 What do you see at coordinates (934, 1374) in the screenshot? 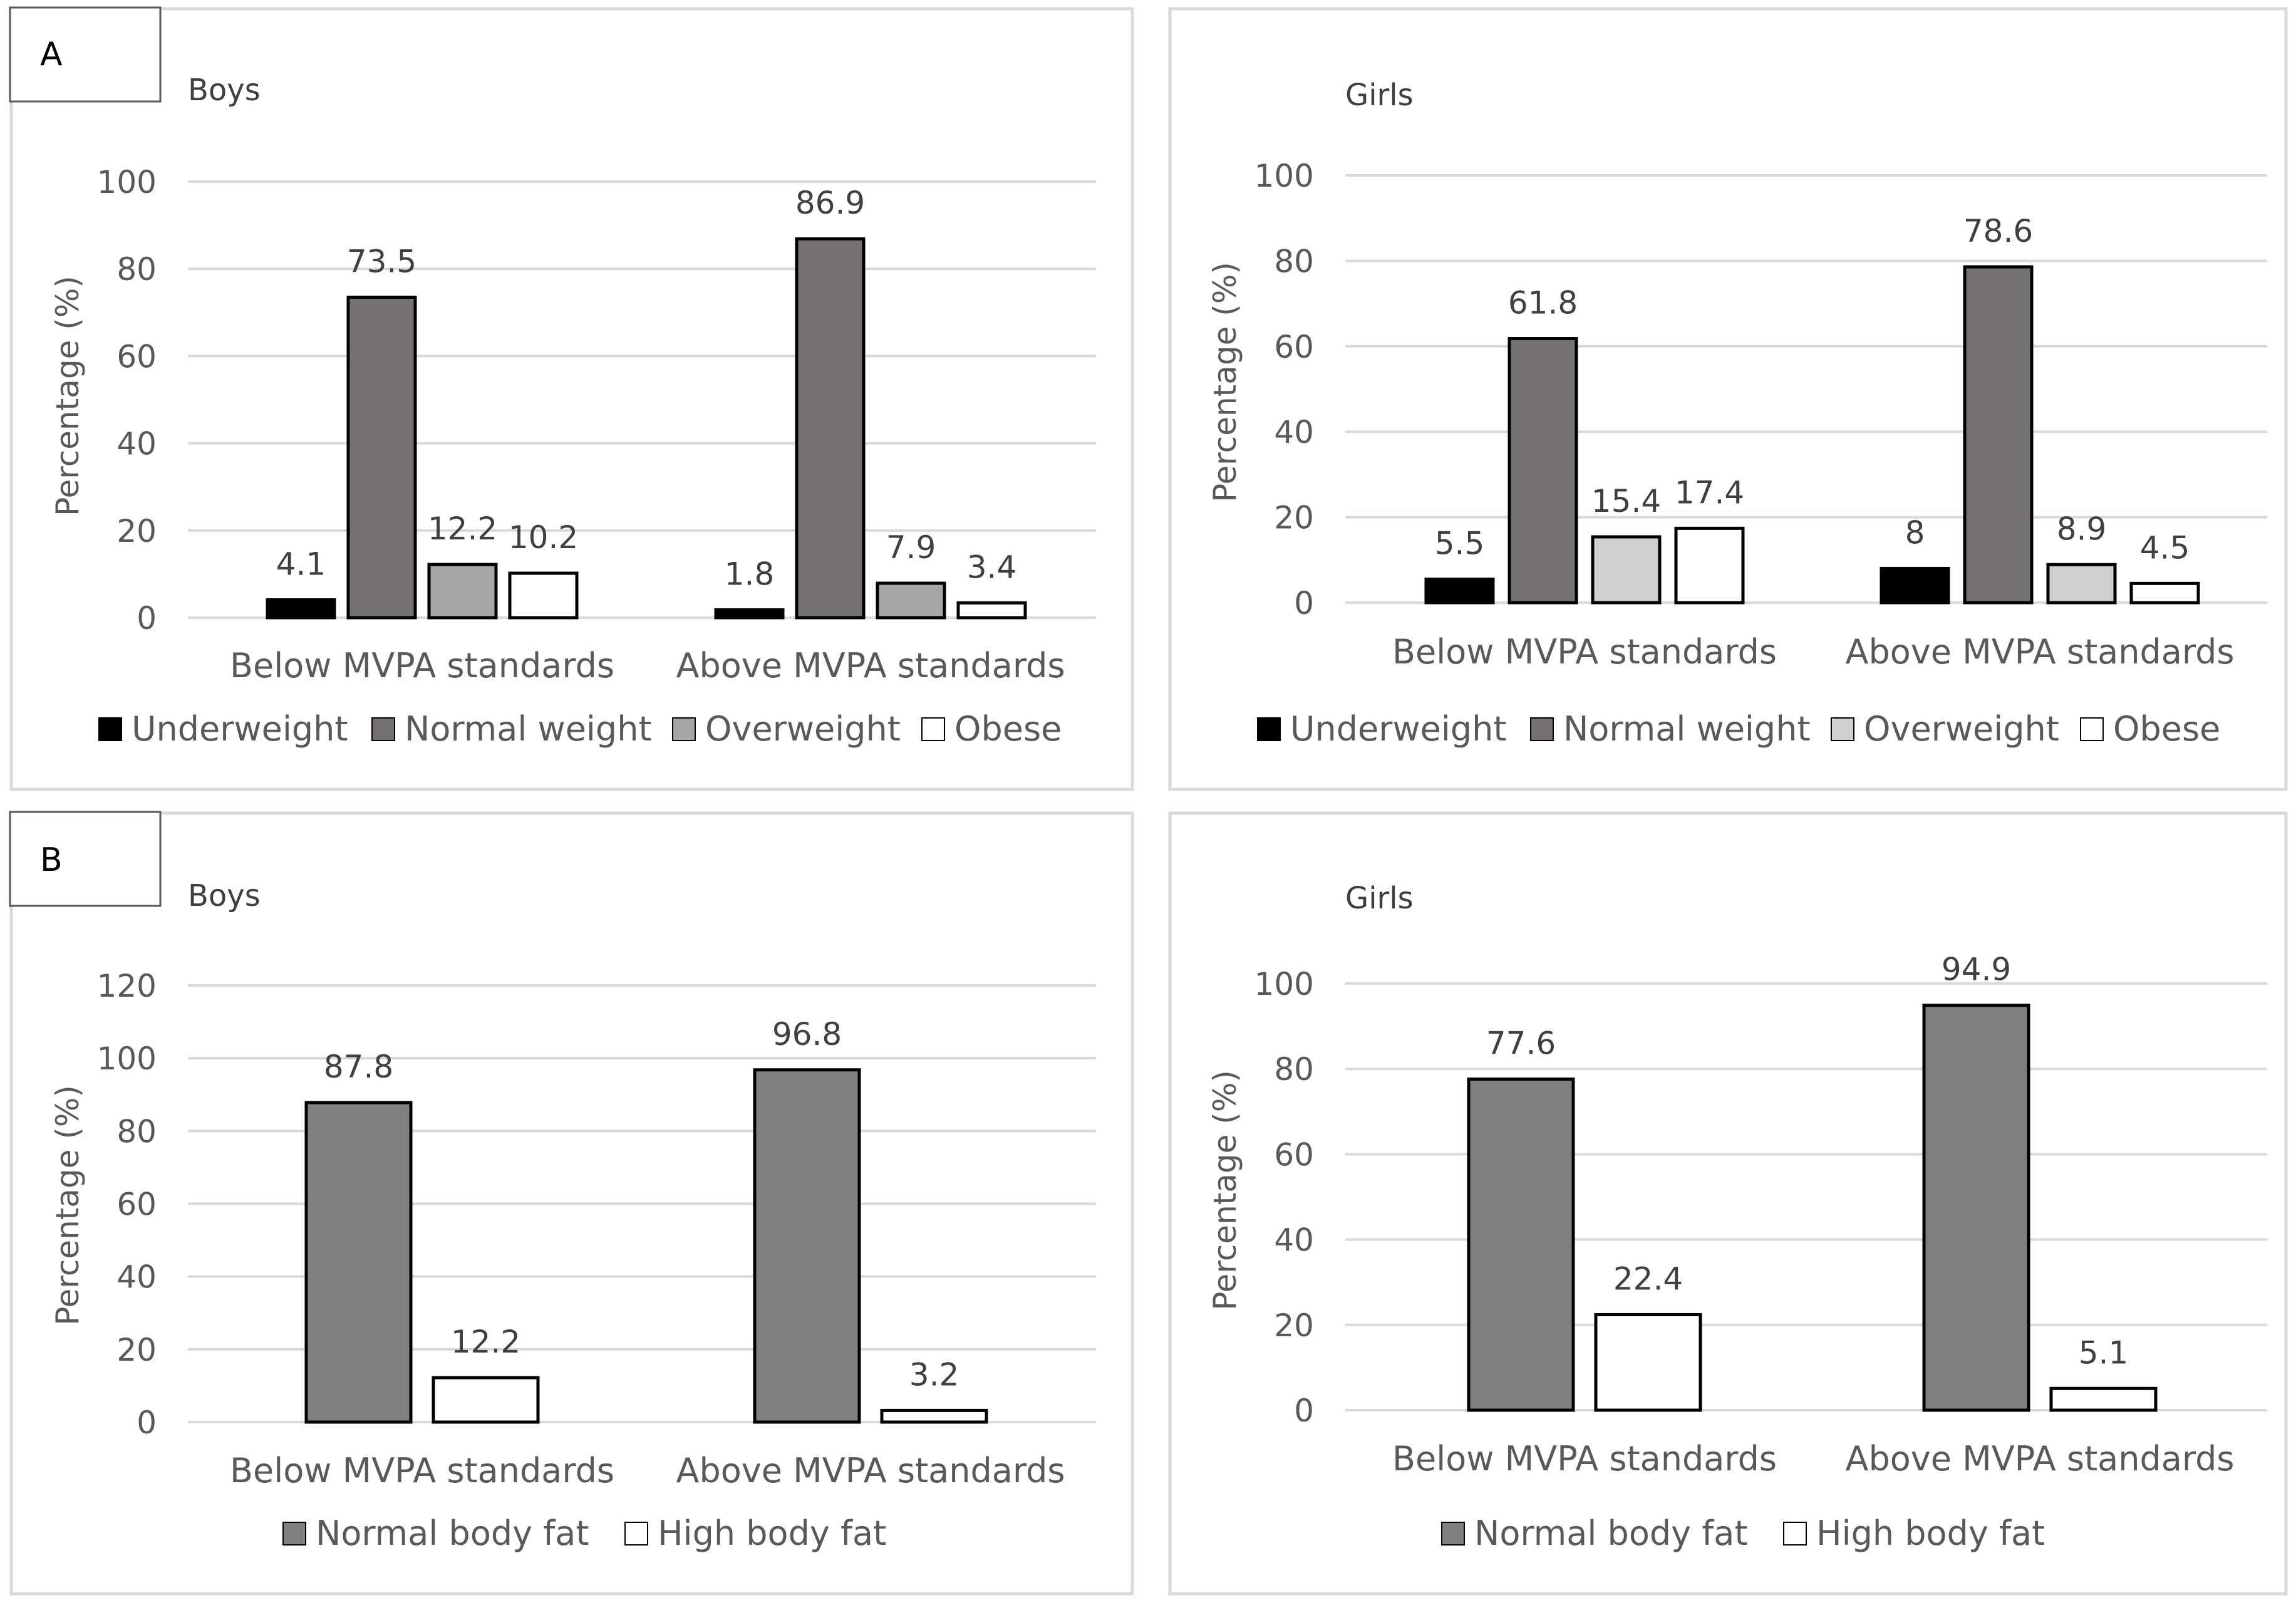
I see `data-label-high-body-fat-above: 3.2` at bounding box center [934, 1374].